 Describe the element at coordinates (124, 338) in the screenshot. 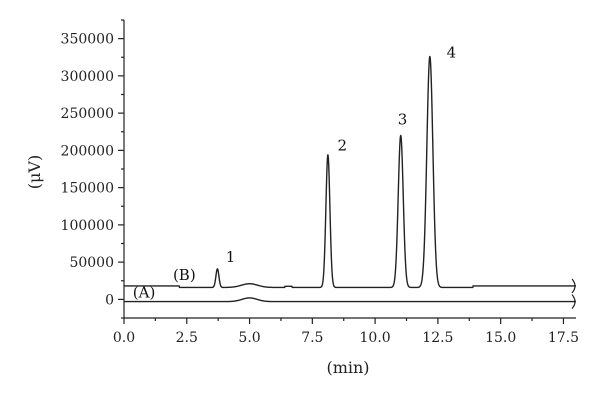

I see `x-tick-label: 0.0` at that location.